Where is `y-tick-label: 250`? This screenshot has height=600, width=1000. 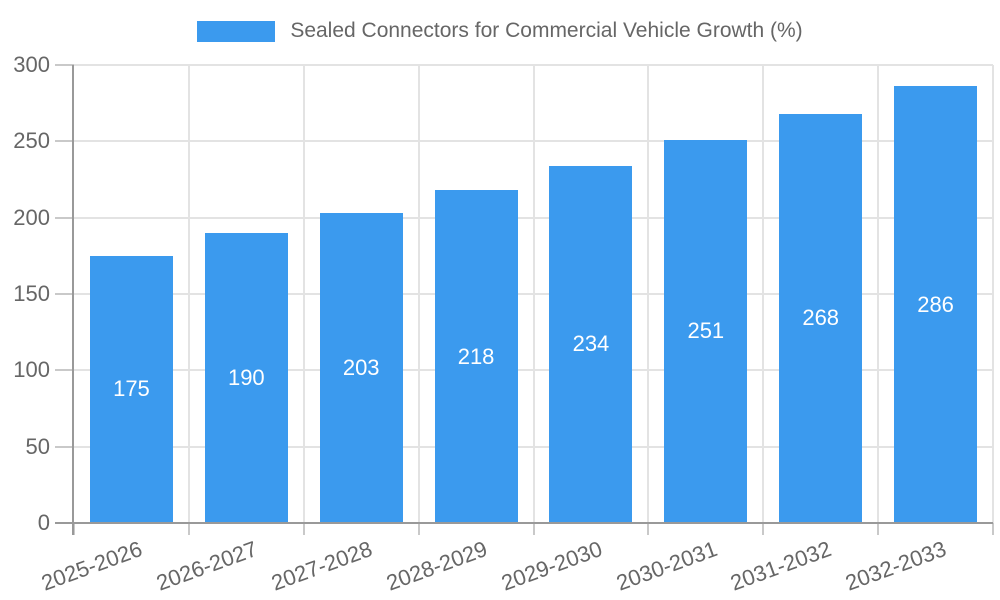 y-tick-label: 250 is located at coordinates (31, 141).